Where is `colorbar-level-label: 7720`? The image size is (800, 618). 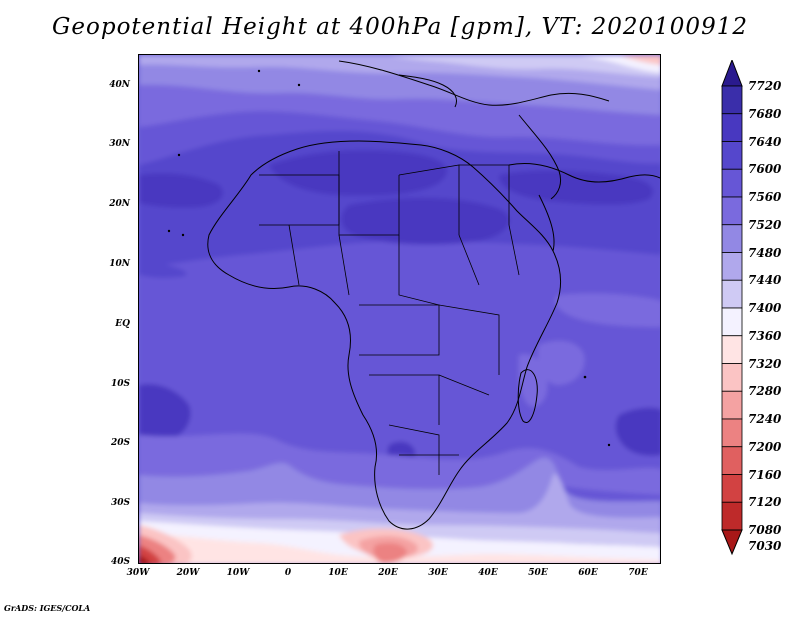
colorbar-level-label: 7720 is located at coordinates (765, 86).